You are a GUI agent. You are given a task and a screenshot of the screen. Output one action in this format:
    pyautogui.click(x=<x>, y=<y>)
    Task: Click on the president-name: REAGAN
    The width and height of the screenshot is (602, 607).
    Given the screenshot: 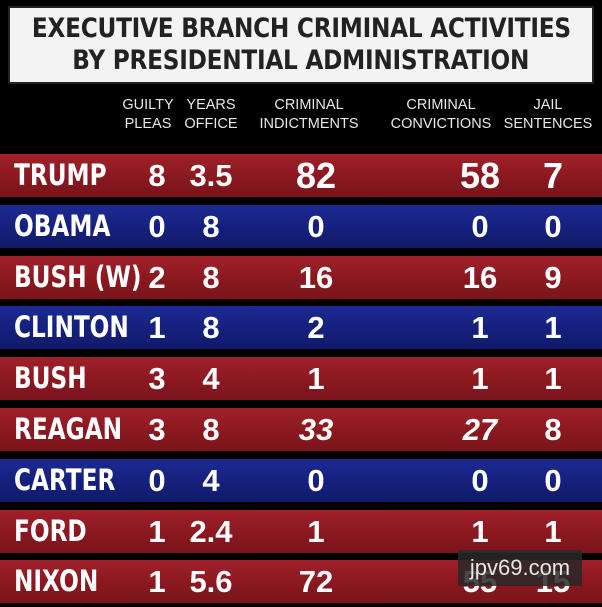 What is the action you would take?
    pyautogui.click(x=68, y=429)
    